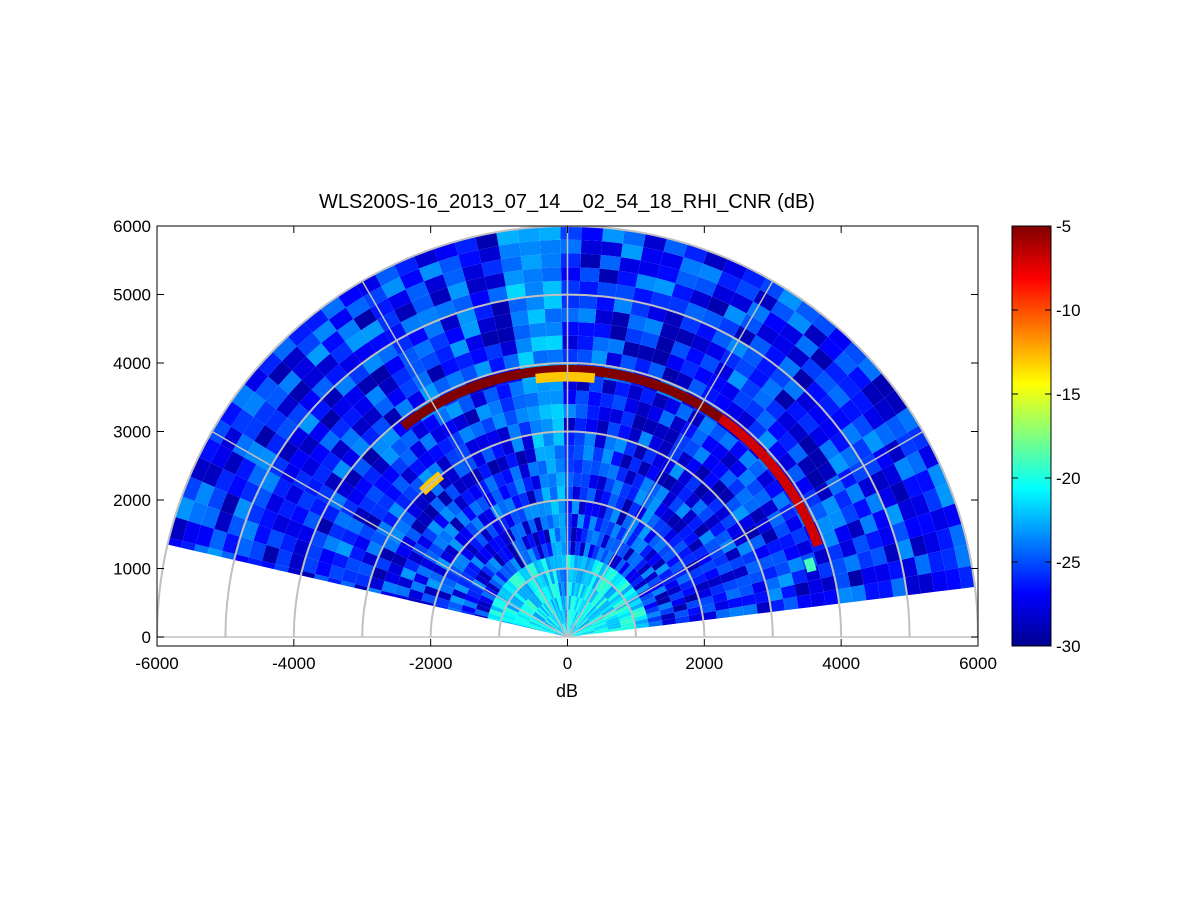 The image size is (1201, 901). Describe the element at coordinates (132, 295) in the screenshot. I see `y-tick-label: 5000` at that location.